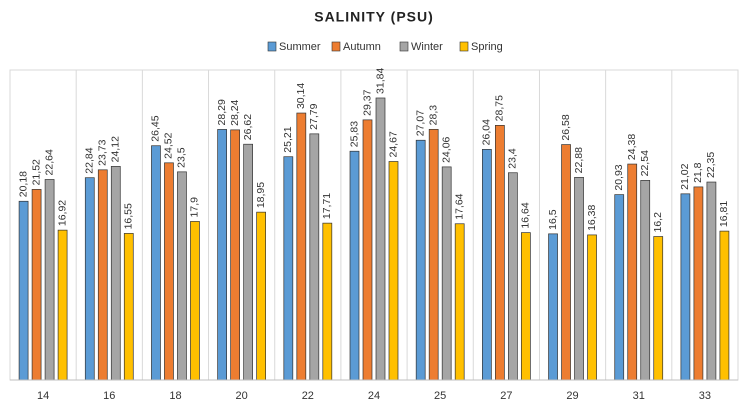 The image size is (748, 403). What do you see at coordinates (43, 396) in the screenshot?
I see `x-tick-label: 14` at bounding box center [43, 396].